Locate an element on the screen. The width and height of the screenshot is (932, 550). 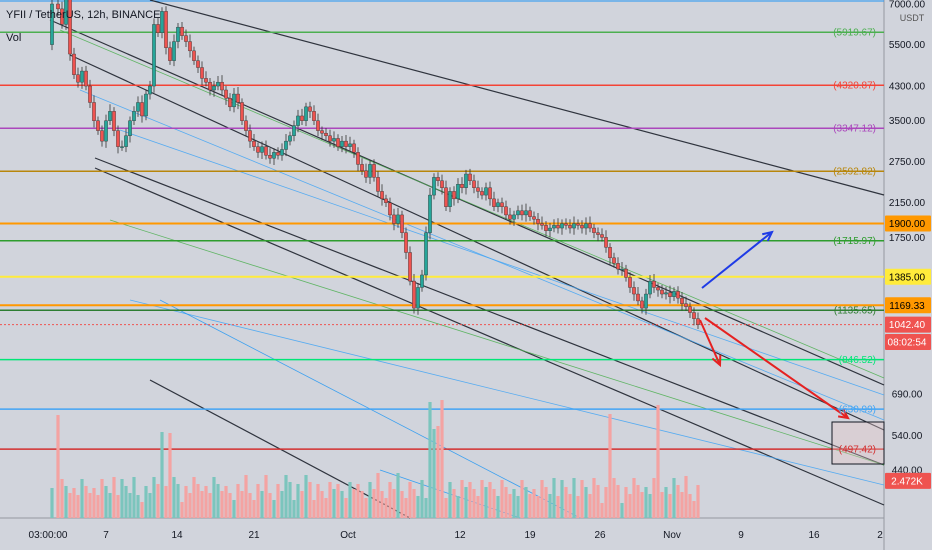
volume-label: Vol is located at coordinates (14, 38).